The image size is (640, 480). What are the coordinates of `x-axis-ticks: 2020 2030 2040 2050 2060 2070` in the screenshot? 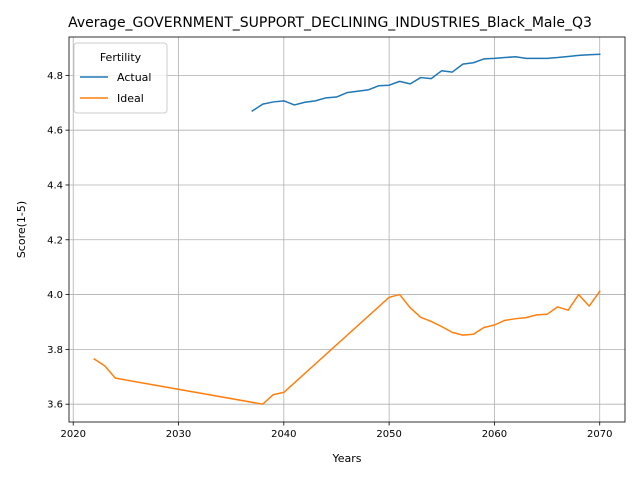 It's located at (336, 431).